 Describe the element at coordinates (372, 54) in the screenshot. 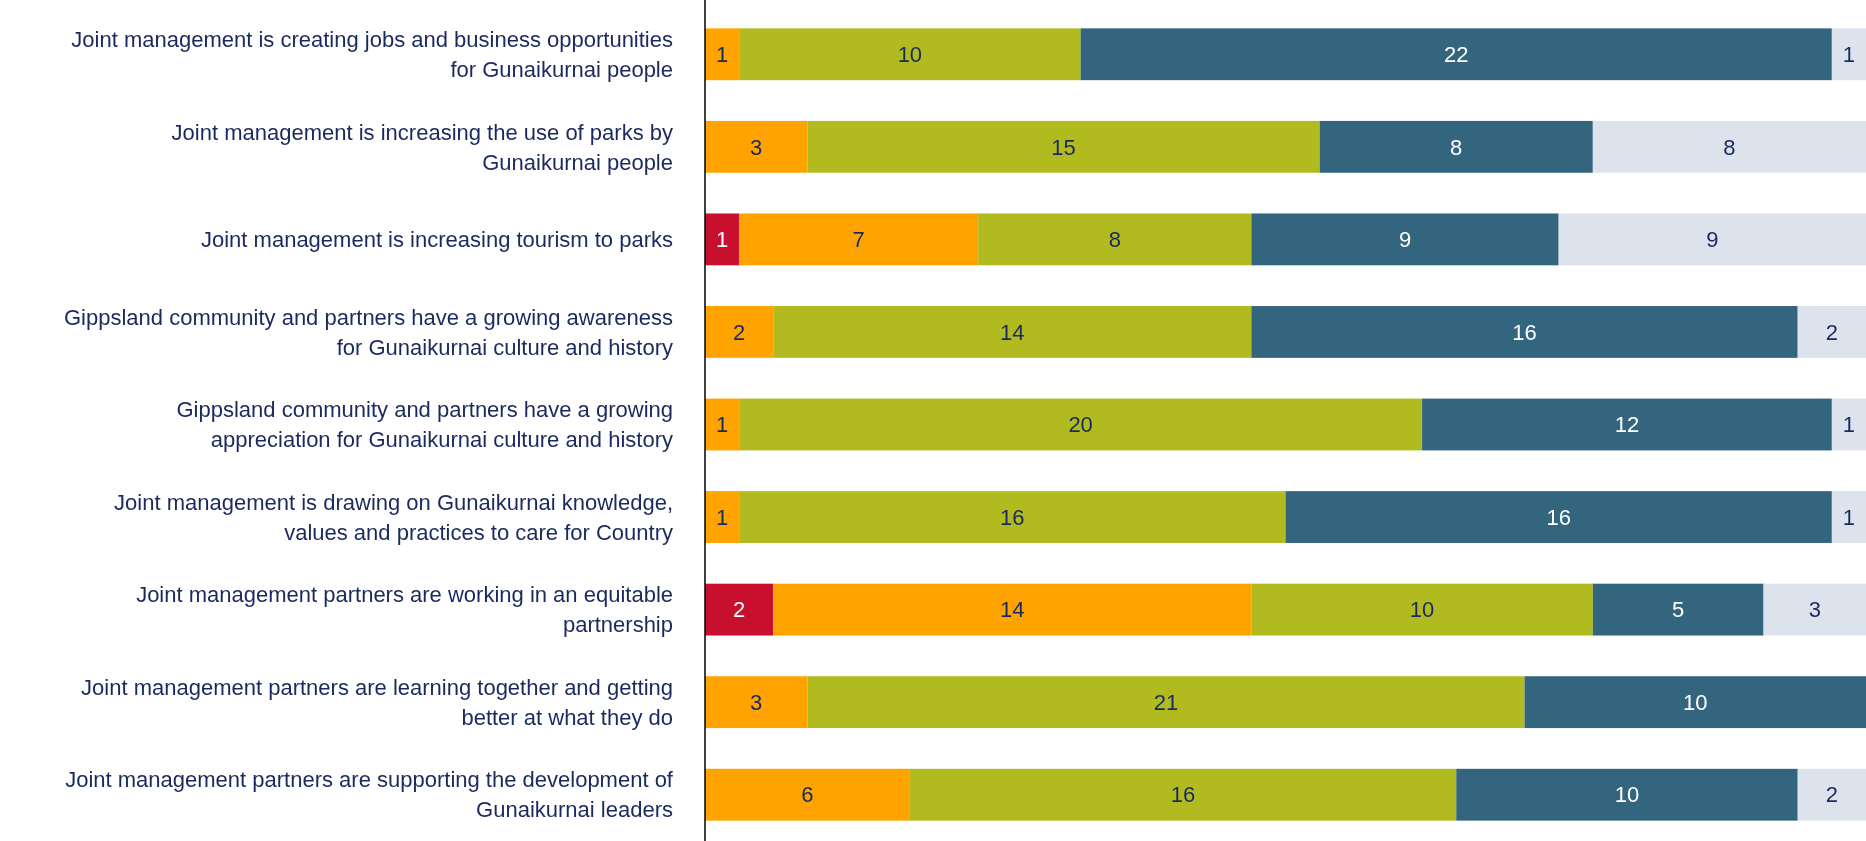

I see `y-tick-label: Joint management is creating jobs and business opportunities for Gunaikurnai people` at that location.